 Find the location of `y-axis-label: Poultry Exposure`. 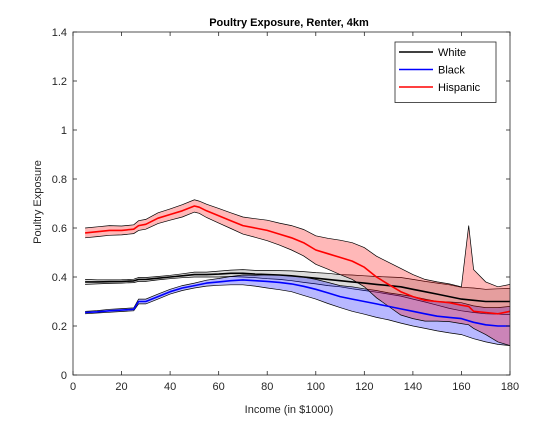

y-axis-label: Poultry Exposure is located at coordinates (38, 202).